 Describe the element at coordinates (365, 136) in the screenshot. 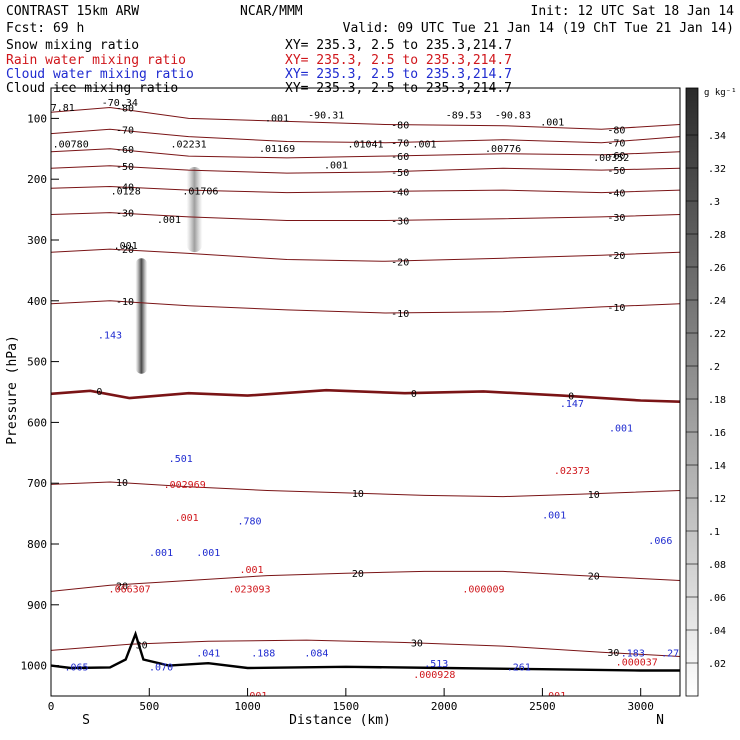

I see `isotherm--70` at that location.